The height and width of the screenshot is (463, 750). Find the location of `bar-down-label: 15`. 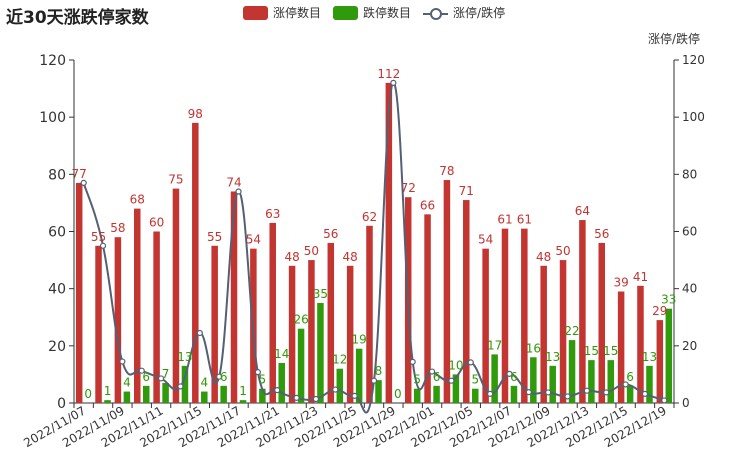

bar-down-label: 15 is located at coordinates (610, 351).